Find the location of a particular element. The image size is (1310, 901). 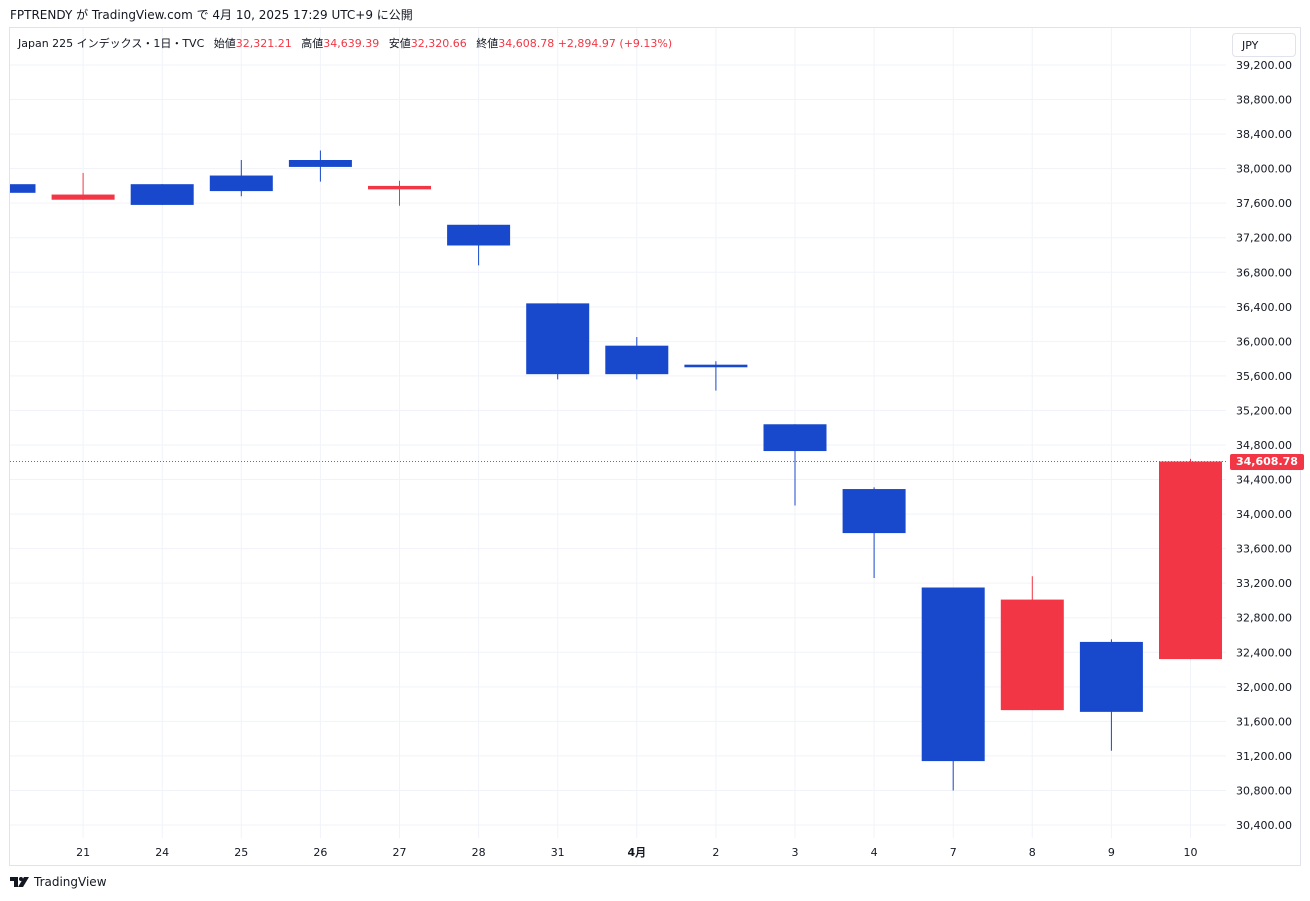

x-tick-label: 26 is located at coordinates (320, 852).